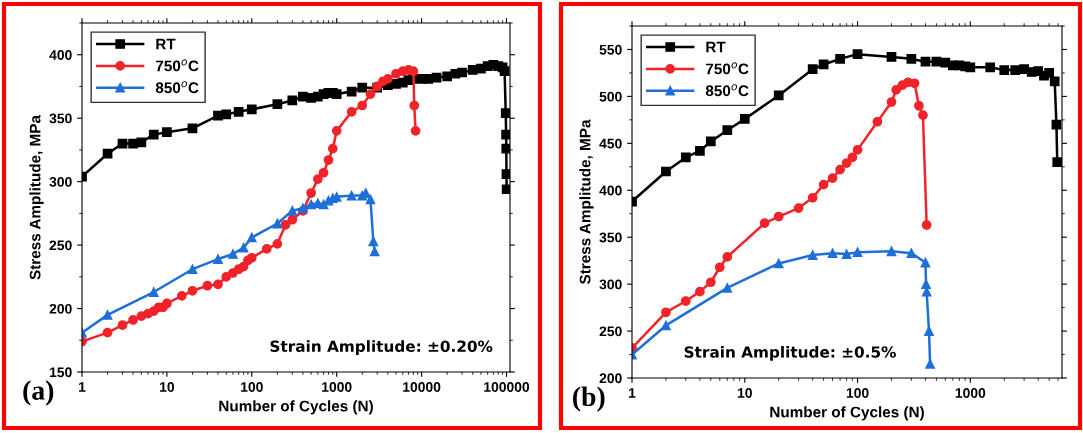 This screenshot has width=1083, height=433. Describe the element at coordinates (790, 353) in the screenshot. I see `annotation: Strain Amplitude: ±0.5%` at that location.